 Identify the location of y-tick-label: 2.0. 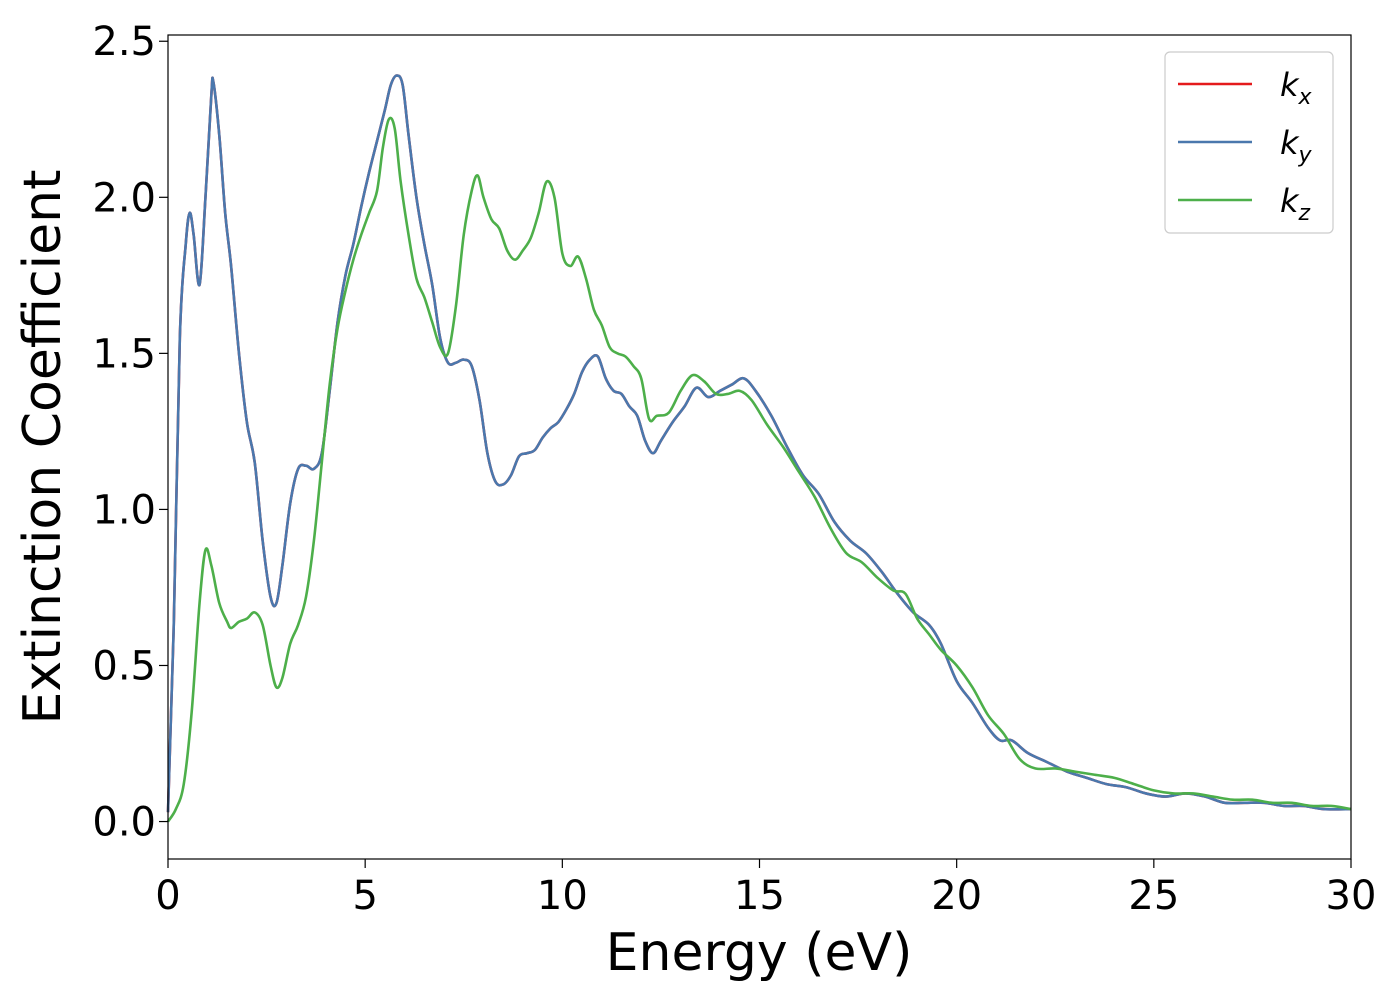
(124, 198).